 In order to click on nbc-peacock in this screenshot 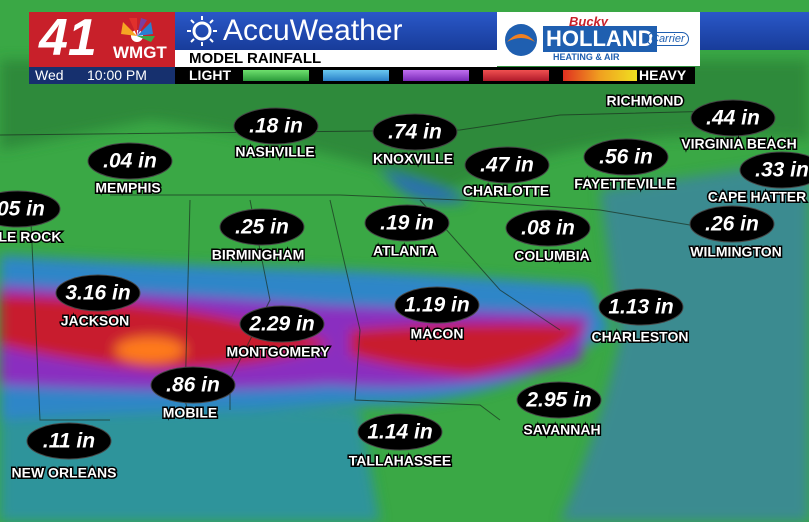, I will do `click(138, 30)`.